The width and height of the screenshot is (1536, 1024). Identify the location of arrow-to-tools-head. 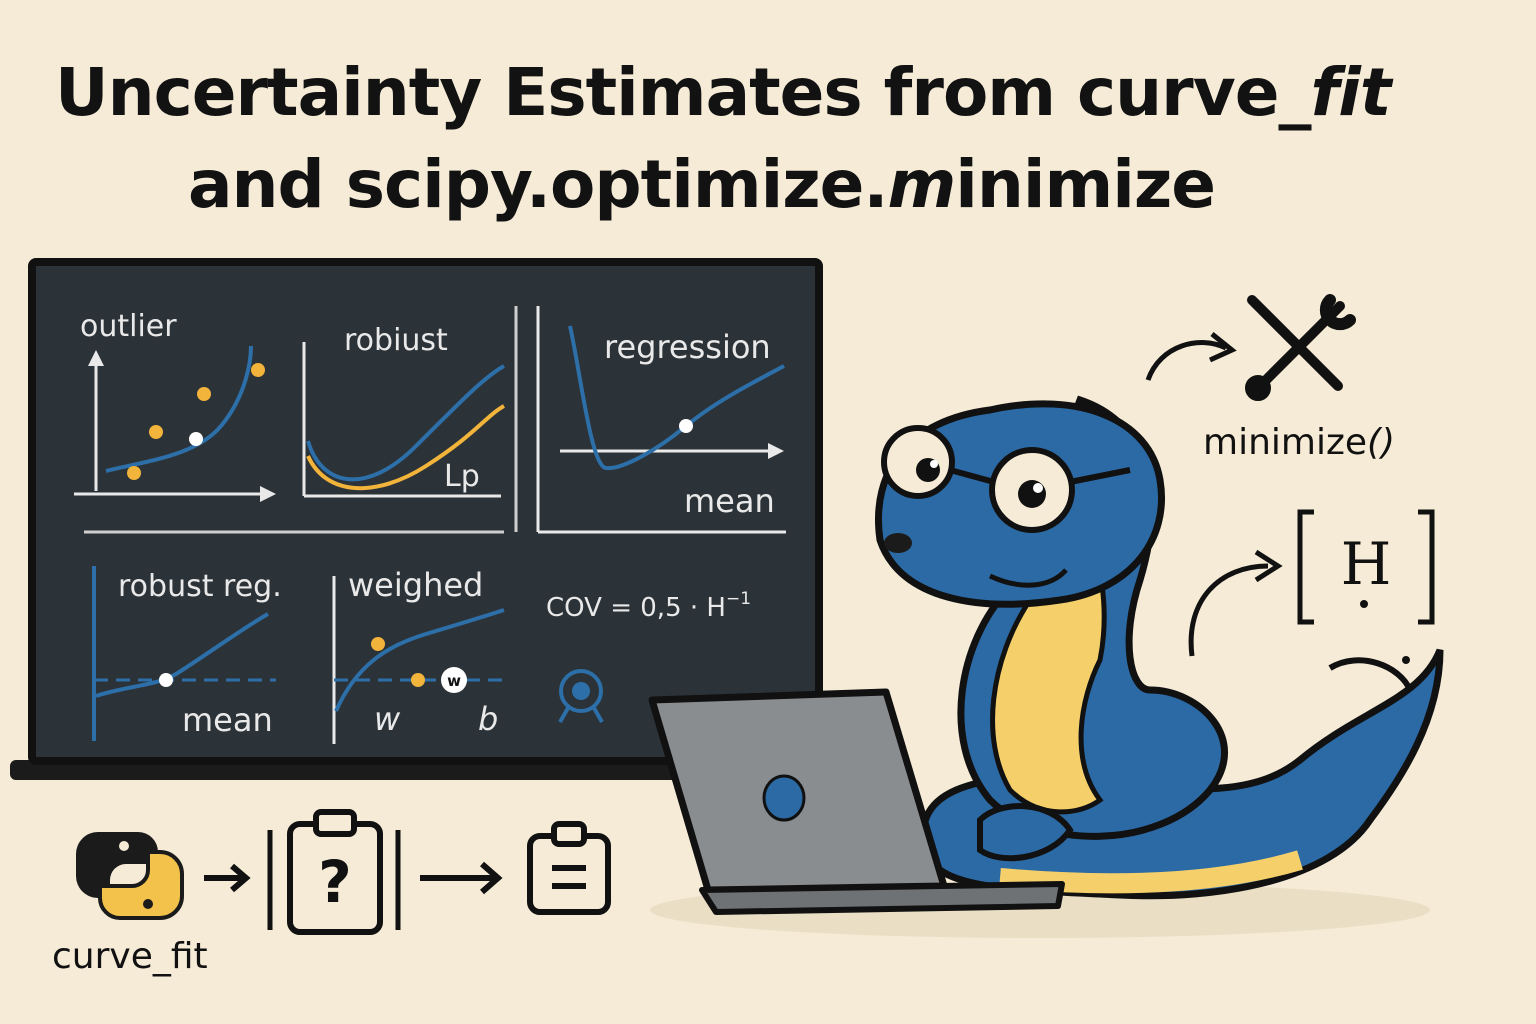
(1222, 347).